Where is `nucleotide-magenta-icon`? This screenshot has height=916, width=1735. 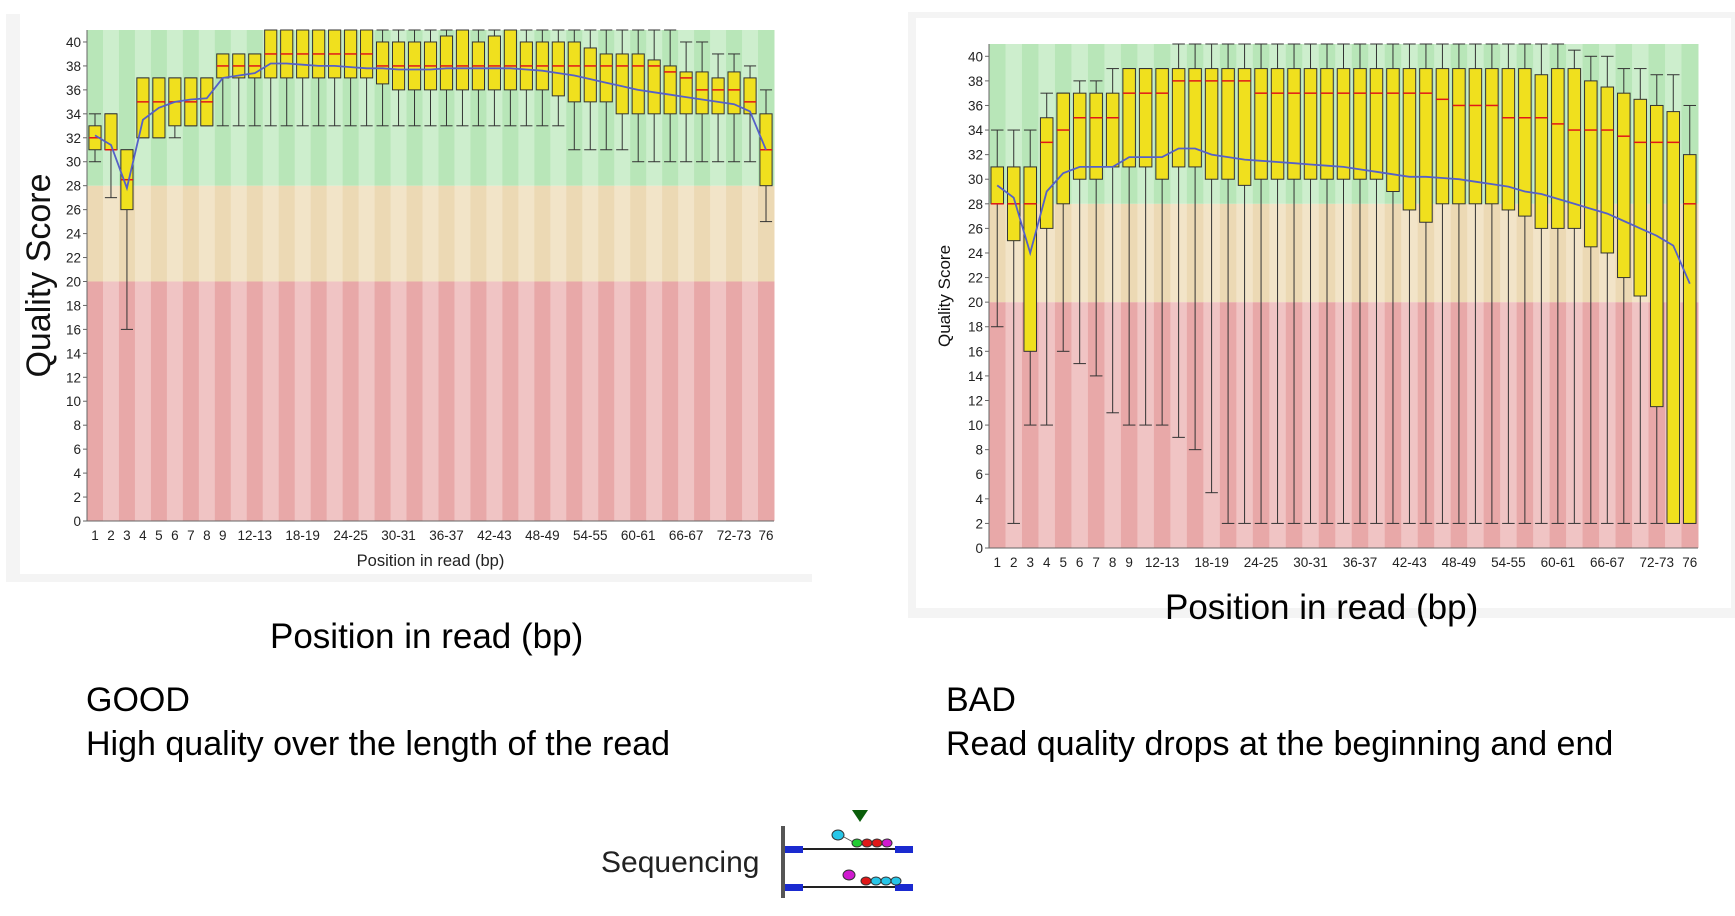 nucleotide-magenta-icon is located at coordinates (887, 843).